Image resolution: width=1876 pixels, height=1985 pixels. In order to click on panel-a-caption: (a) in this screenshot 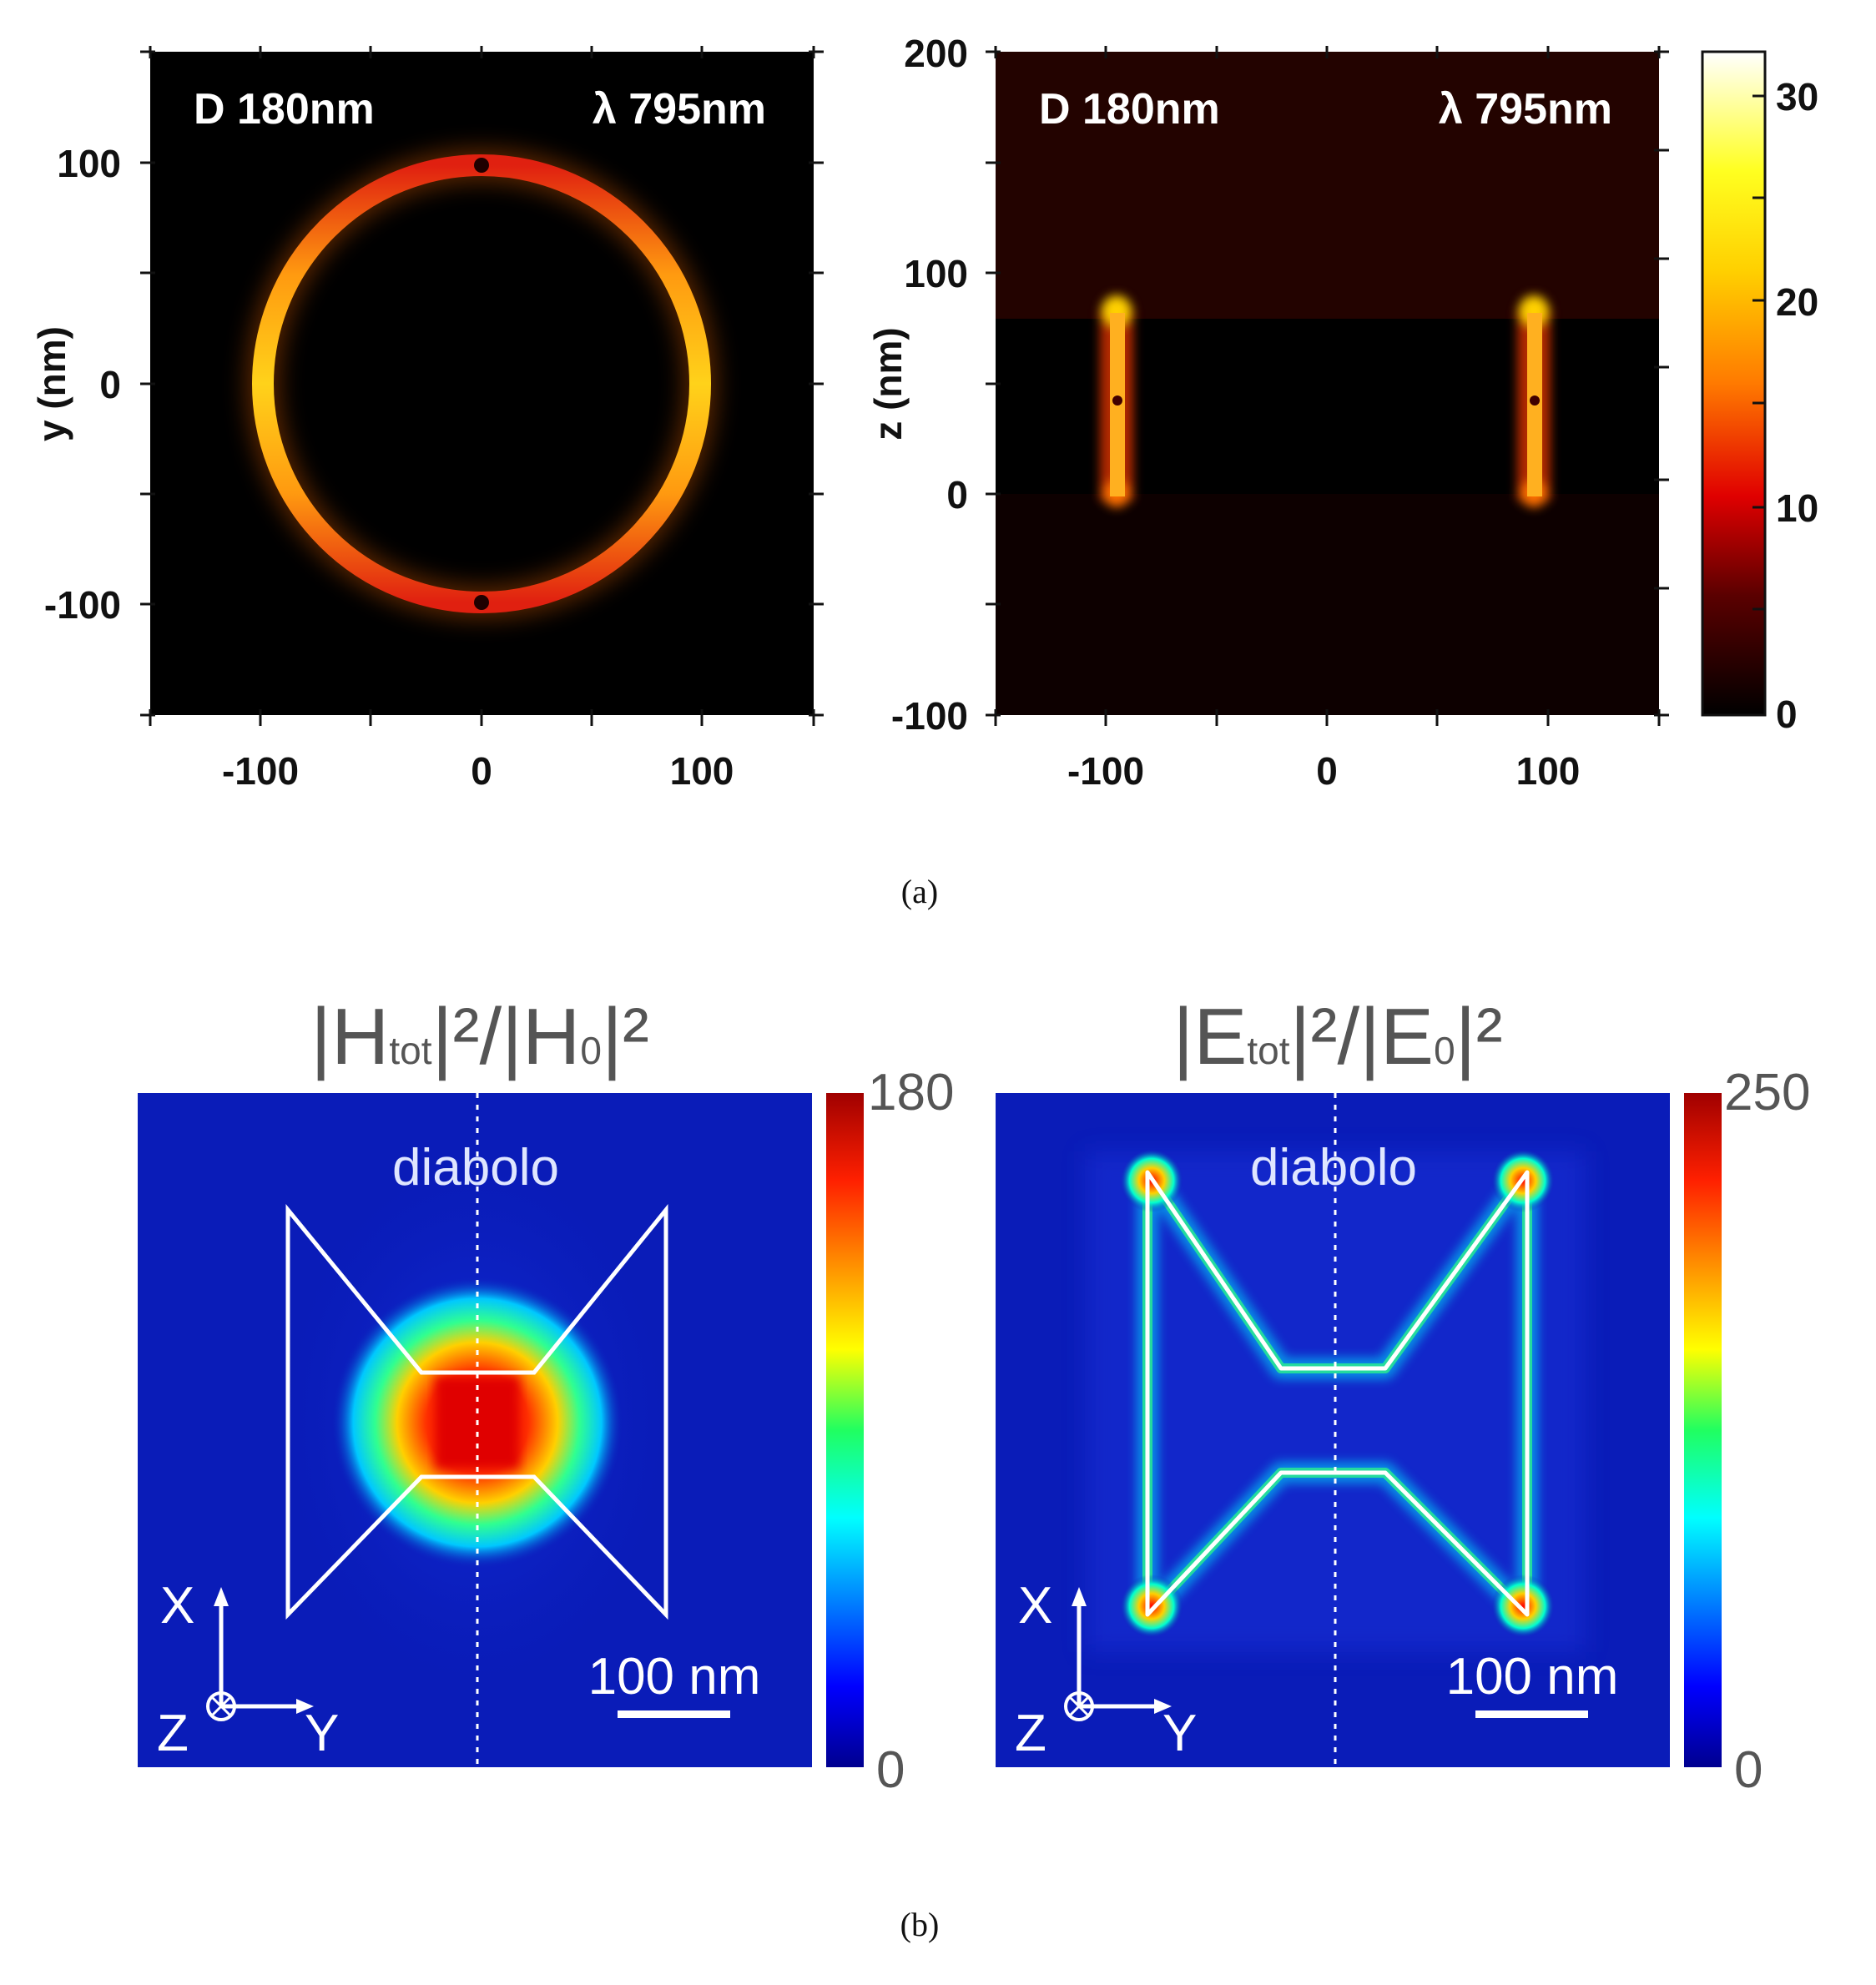, I will do `click(919, 892)`.